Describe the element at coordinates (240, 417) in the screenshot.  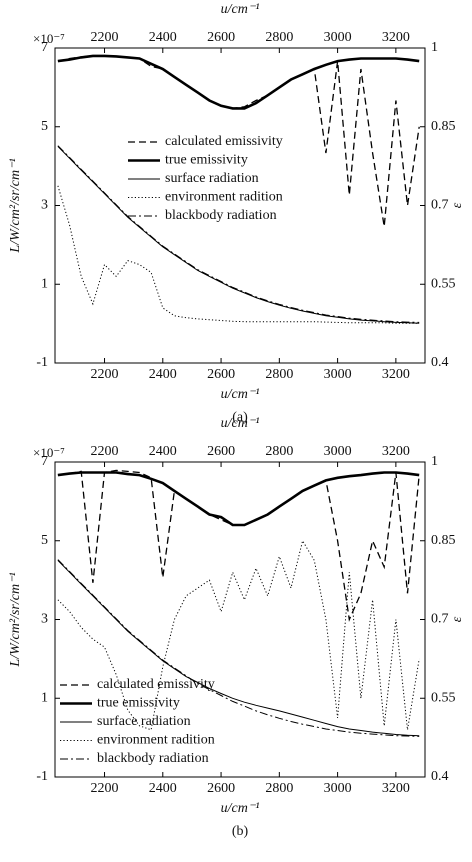
I see `chart-title: (a)` at that location.